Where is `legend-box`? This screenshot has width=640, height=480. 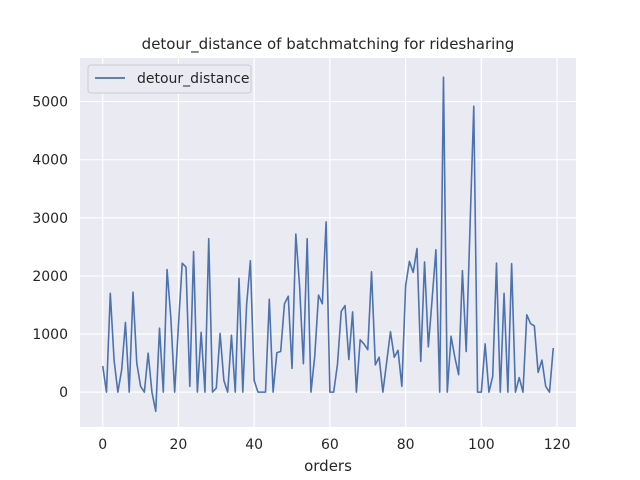 legend-box is located at coordinates (169, 79).